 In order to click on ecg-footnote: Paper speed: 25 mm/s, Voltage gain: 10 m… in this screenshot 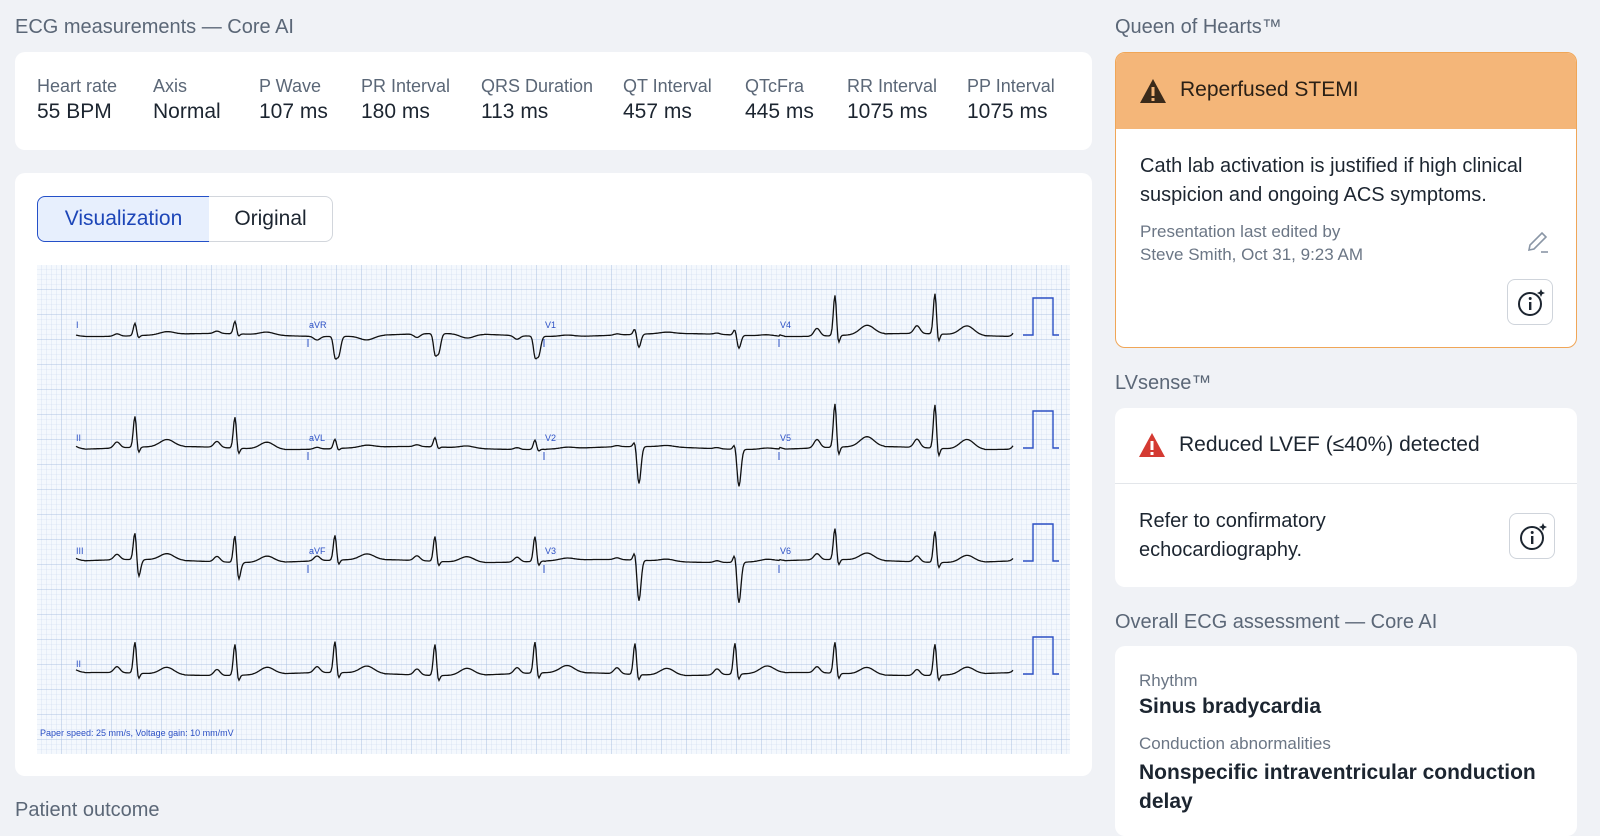, I will do `click(137, 733)`.